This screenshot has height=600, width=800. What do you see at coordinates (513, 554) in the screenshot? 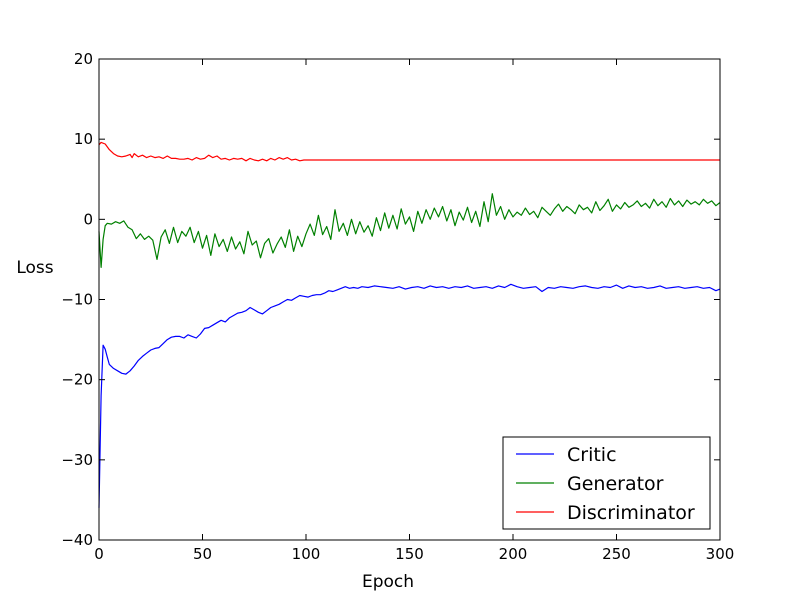
I see `x-tick-label: 200` at bounding box center [513, 554].